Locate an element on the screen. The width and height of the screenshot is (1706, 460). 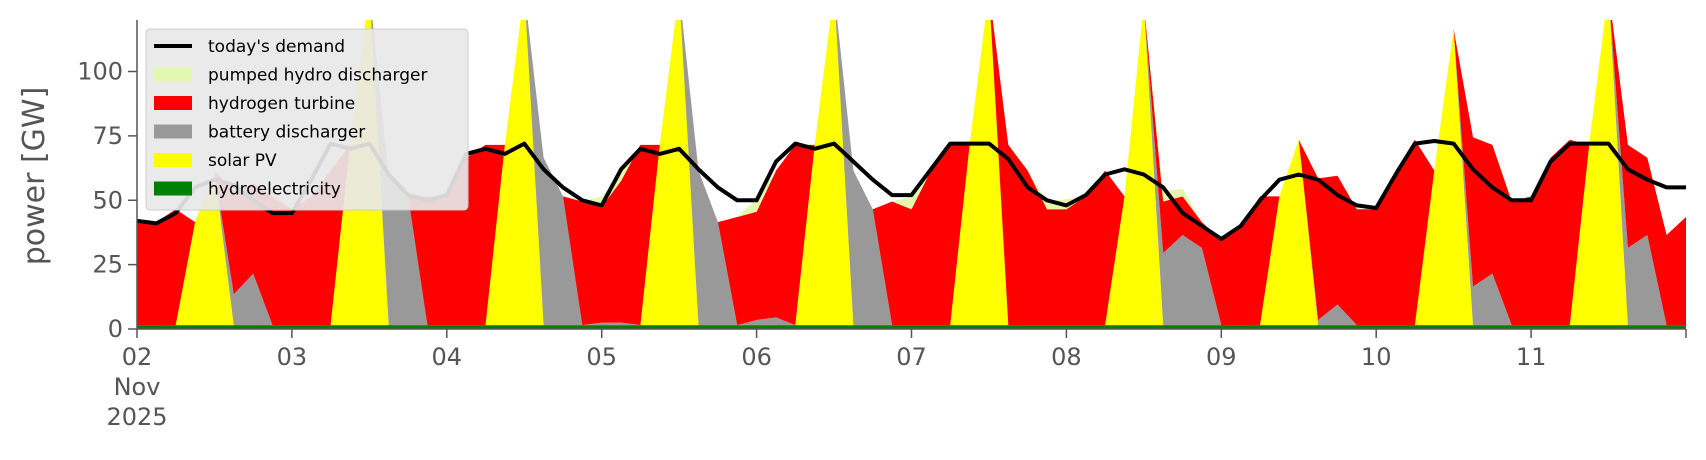
y-axis-title: power [GW] is located at coordinates (34, 176).